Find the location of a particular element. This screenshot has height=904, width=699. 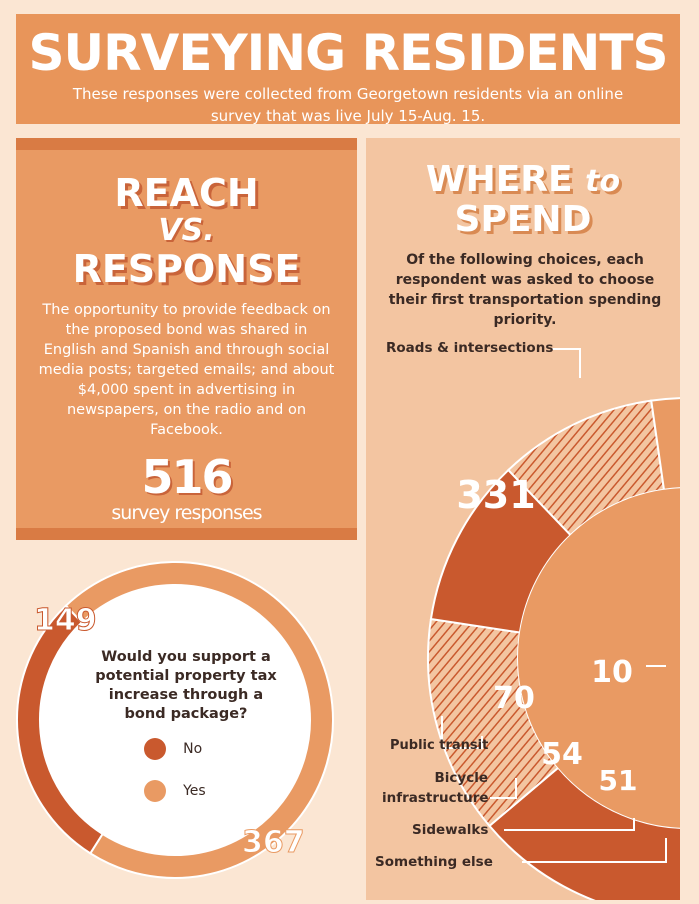

label-bicycle: Bicycle infrastructure is located at coordinates (435, 788).